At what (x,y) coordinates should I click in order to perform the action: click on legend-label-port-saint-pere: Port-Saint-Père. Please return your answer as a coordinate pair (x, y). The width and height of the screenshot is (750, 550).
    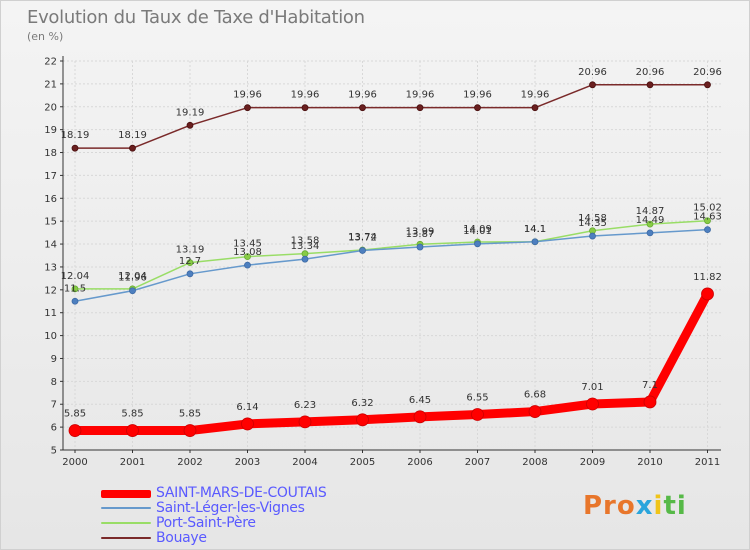
    Looking at the image, I should click on (206, 523).